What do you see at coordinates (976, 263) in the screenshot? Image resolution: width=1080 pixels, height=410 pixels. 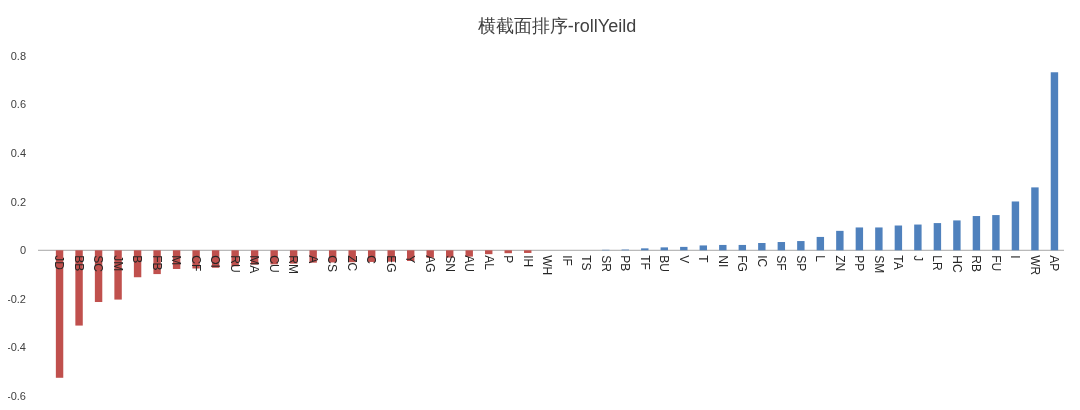 I see `x-tick-label: RB` at bounding box center [976, 263].